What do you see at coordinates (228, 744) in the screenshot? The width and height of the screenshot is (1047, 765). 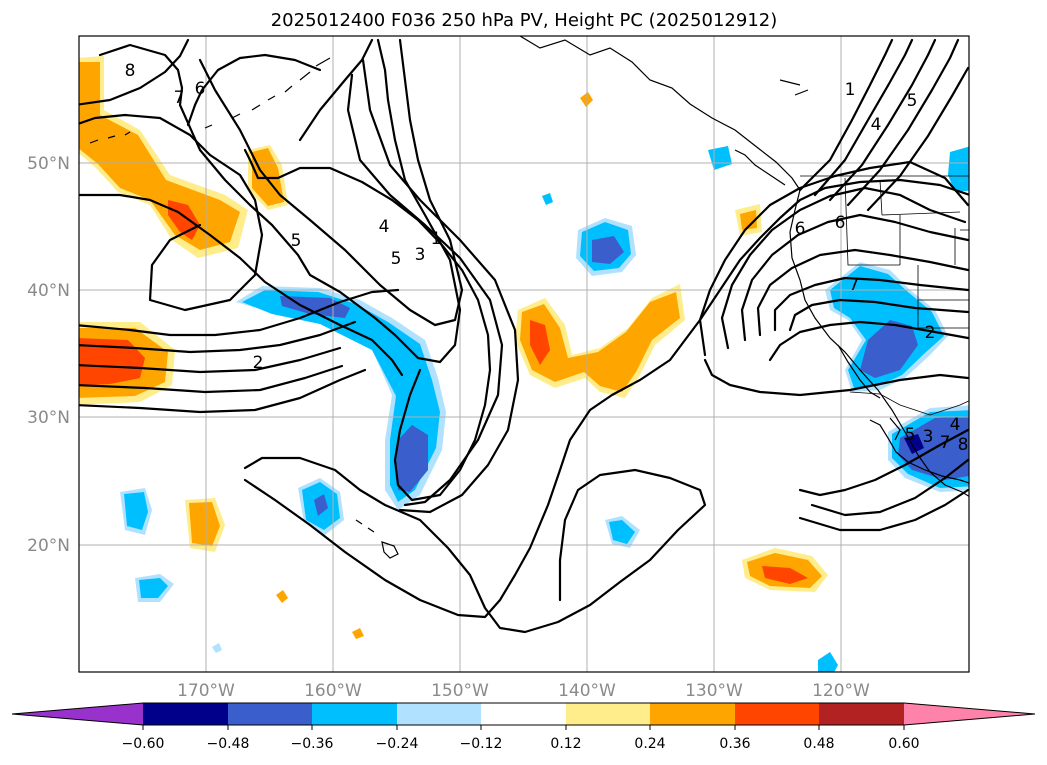 I see `colorbar-tick-label: −0.48` at bounding box center [228, 744].